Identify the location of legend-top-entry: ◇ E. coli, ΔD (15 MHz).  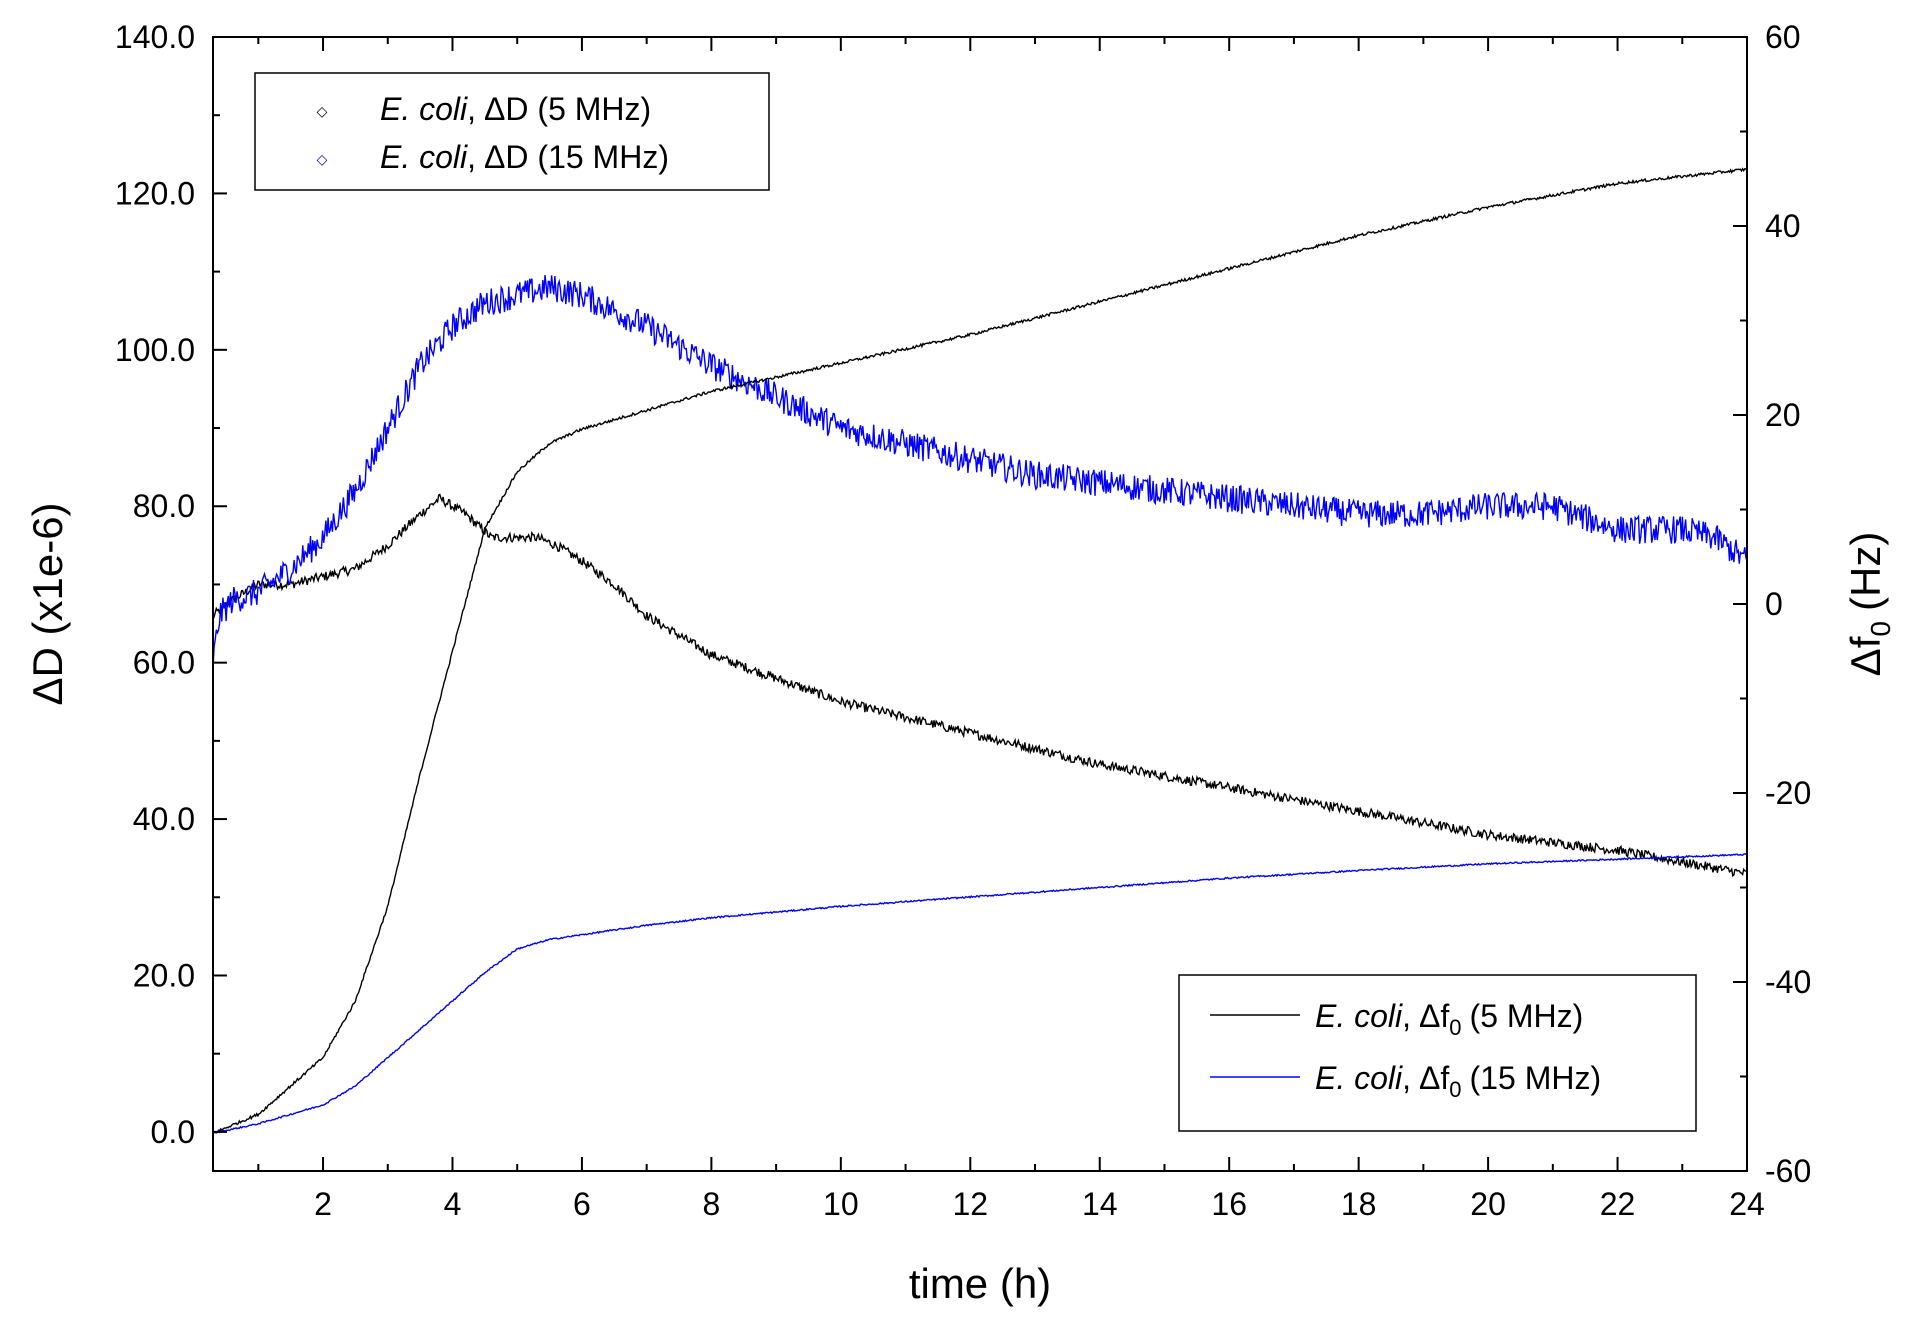
(493, 157).